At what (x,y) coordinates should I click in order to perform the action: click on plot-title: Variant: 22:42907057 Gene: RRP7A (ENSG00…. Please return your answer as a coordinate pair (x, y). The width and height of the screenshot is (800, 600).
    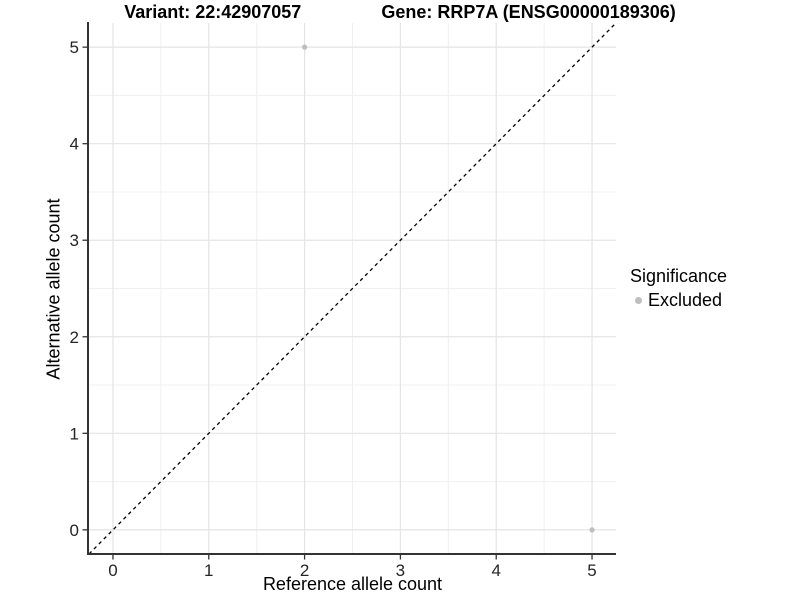
    Looking at the image, I should click on (400, 12).